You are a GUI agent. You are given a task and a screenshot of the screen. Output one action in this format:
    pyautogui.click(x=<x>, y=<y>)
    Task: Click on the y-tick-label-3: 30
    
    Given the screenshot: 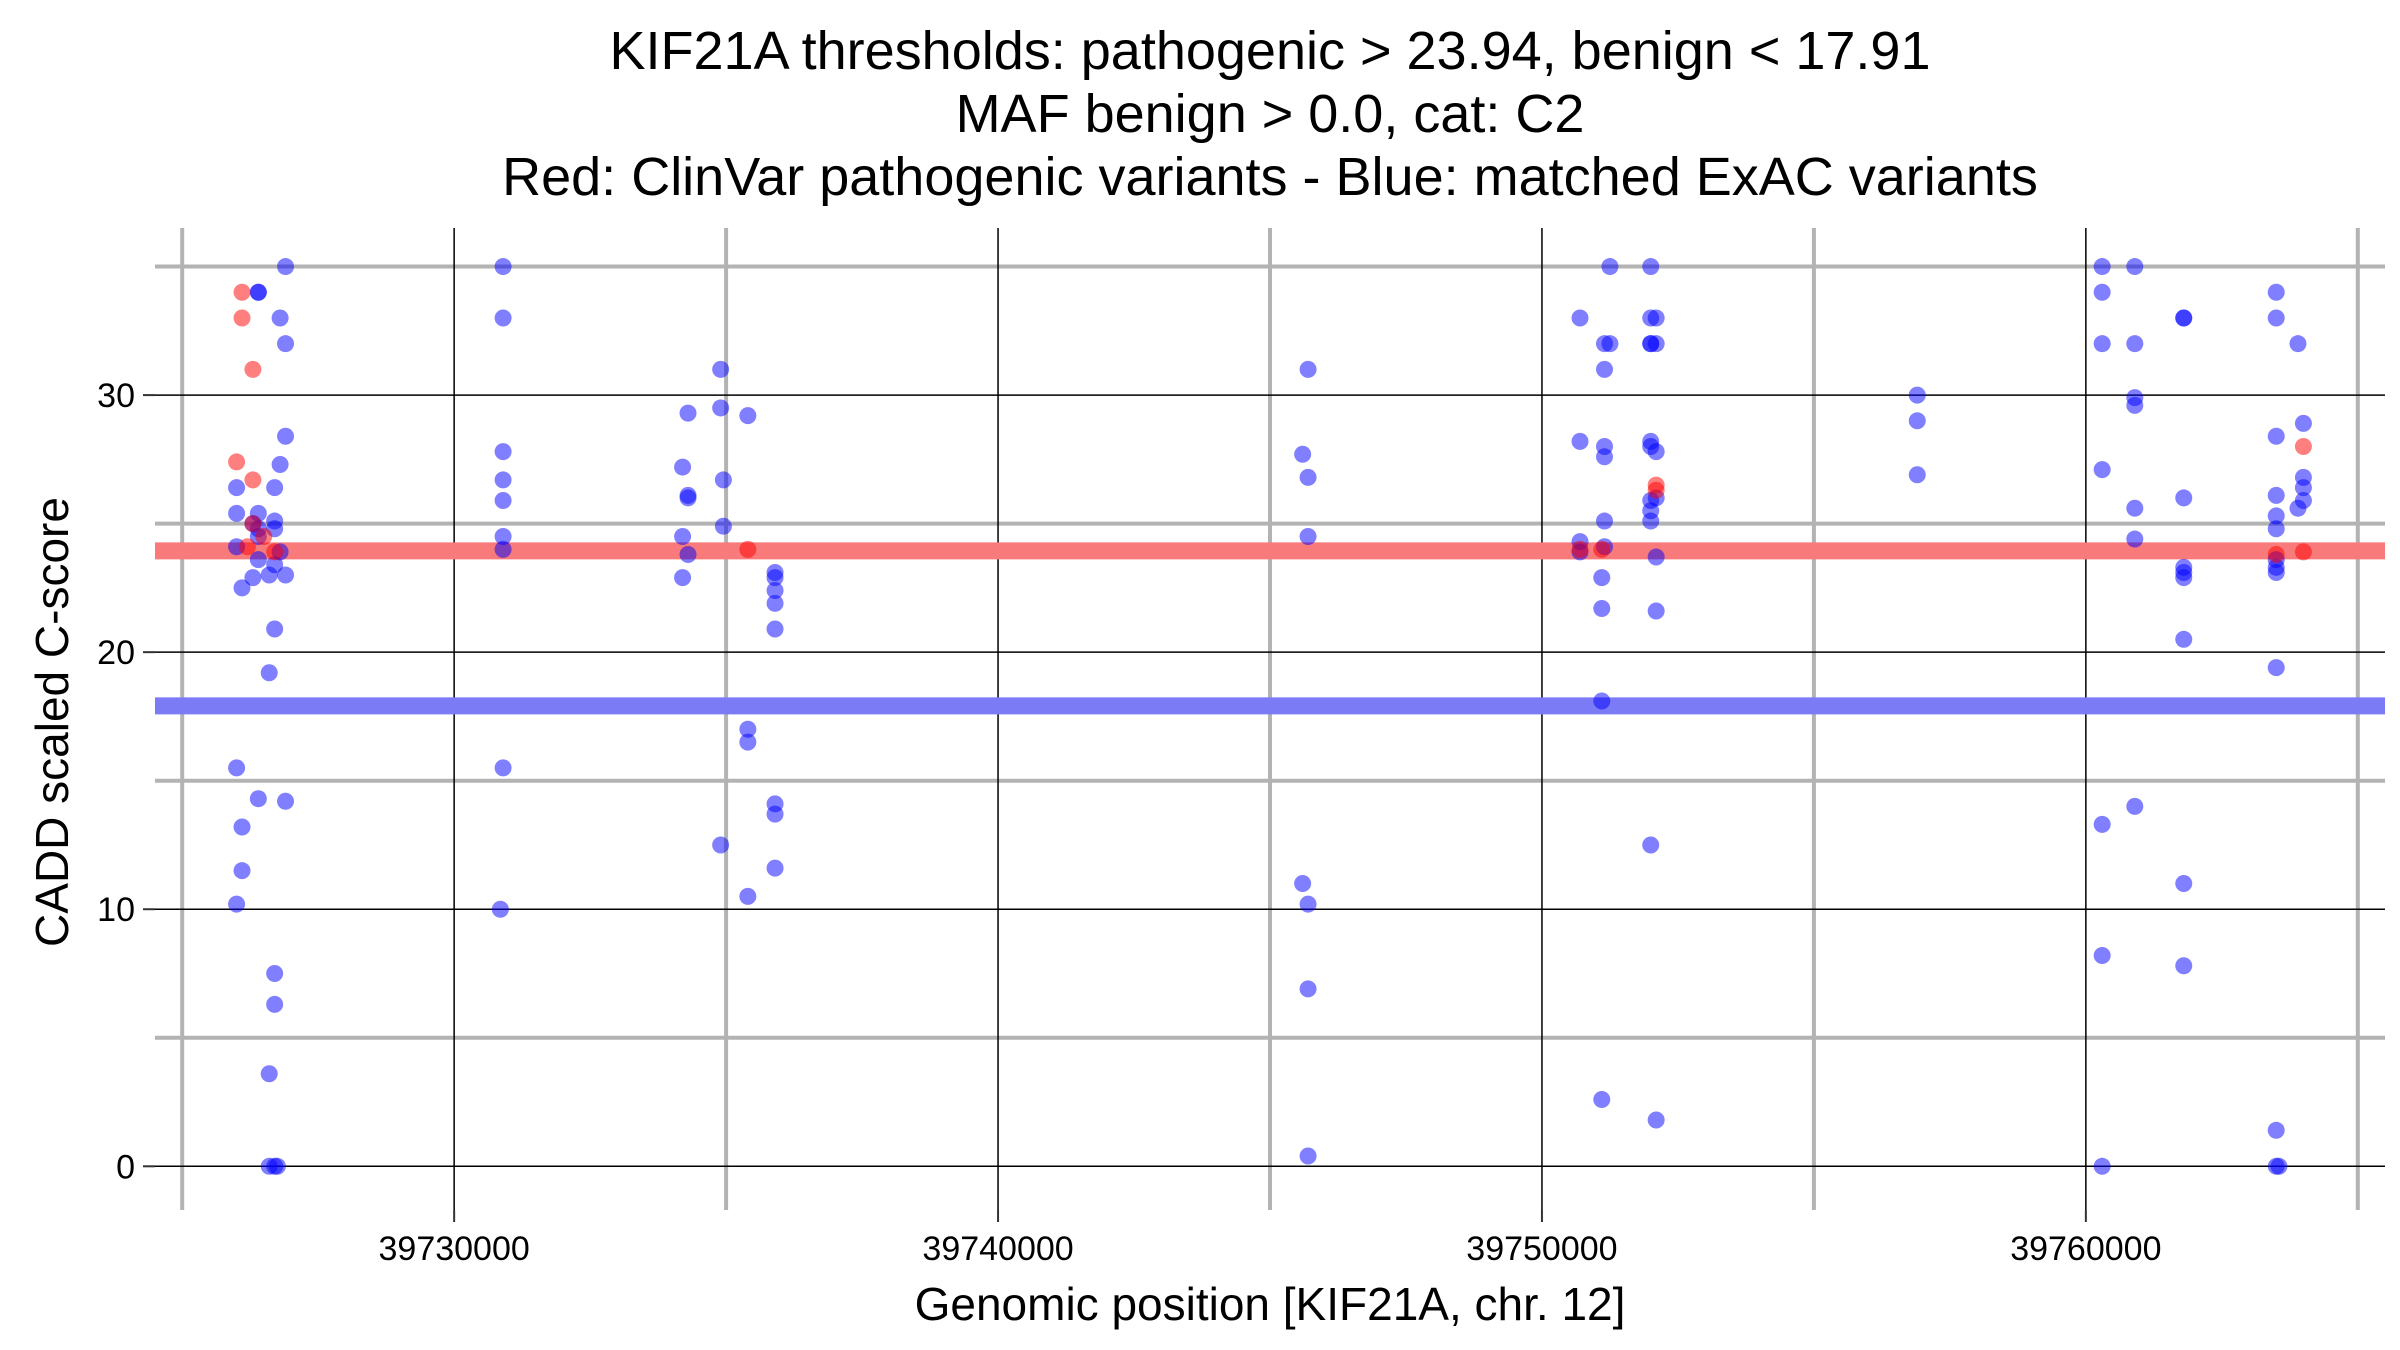 What is the action you would take?
    pyautogui.click(x=116, y=396)
    